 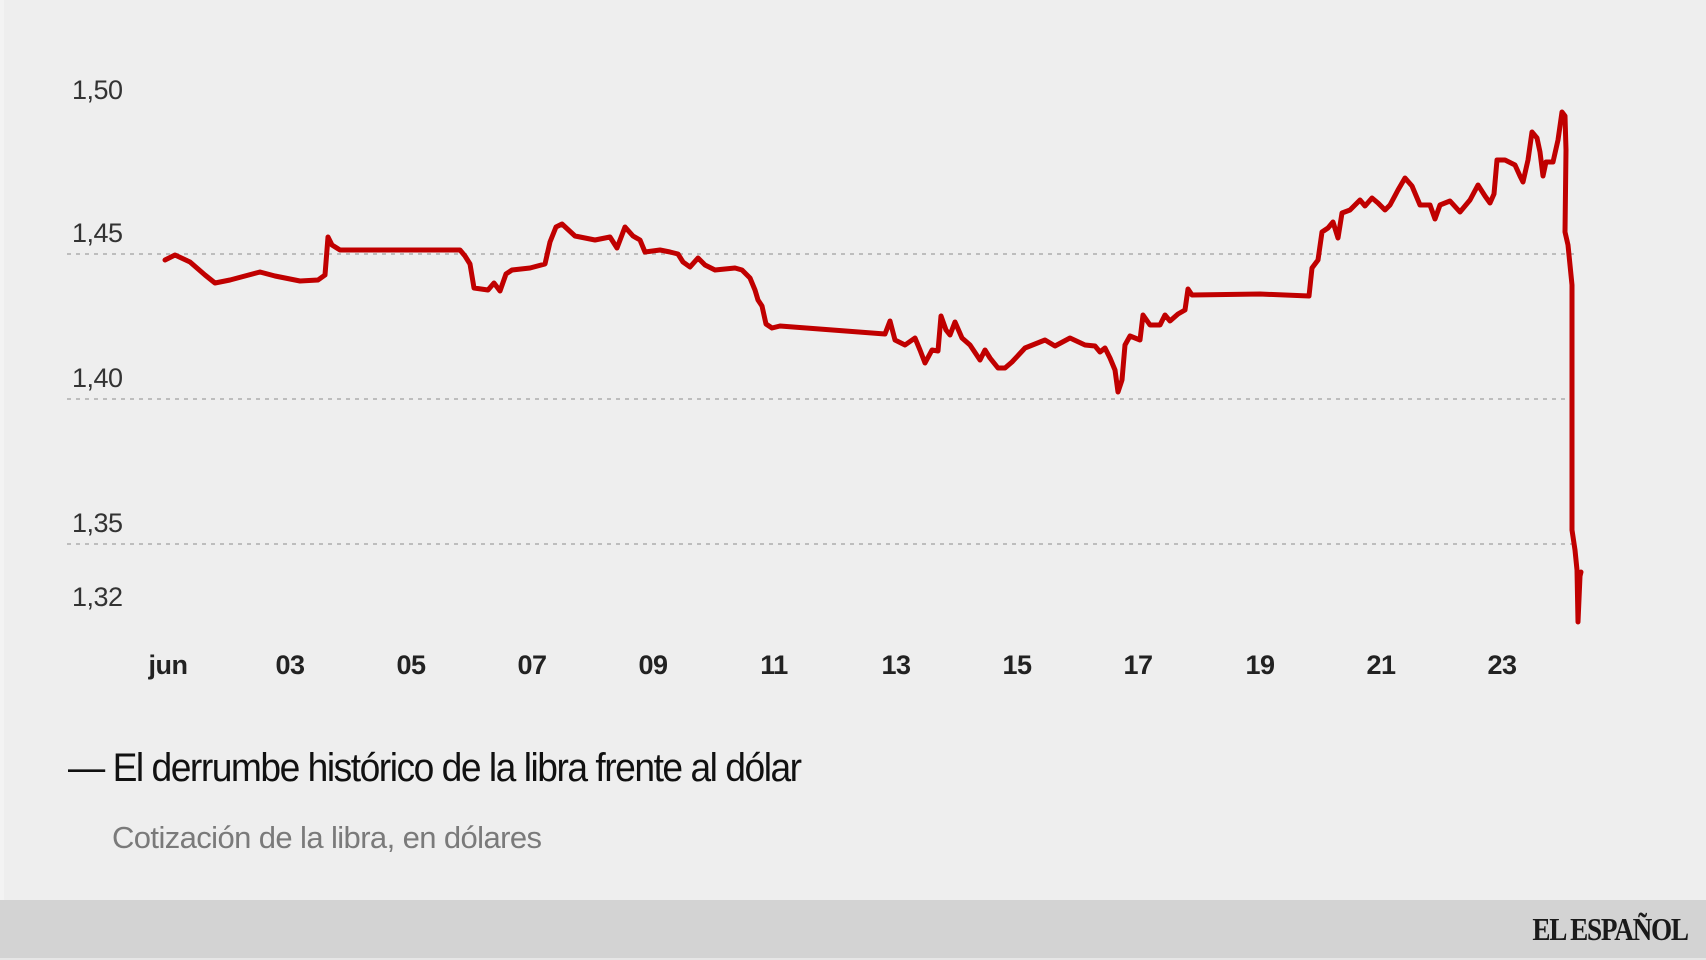 I want to click on x-tick-label: 05, so click(x=411, y=665).